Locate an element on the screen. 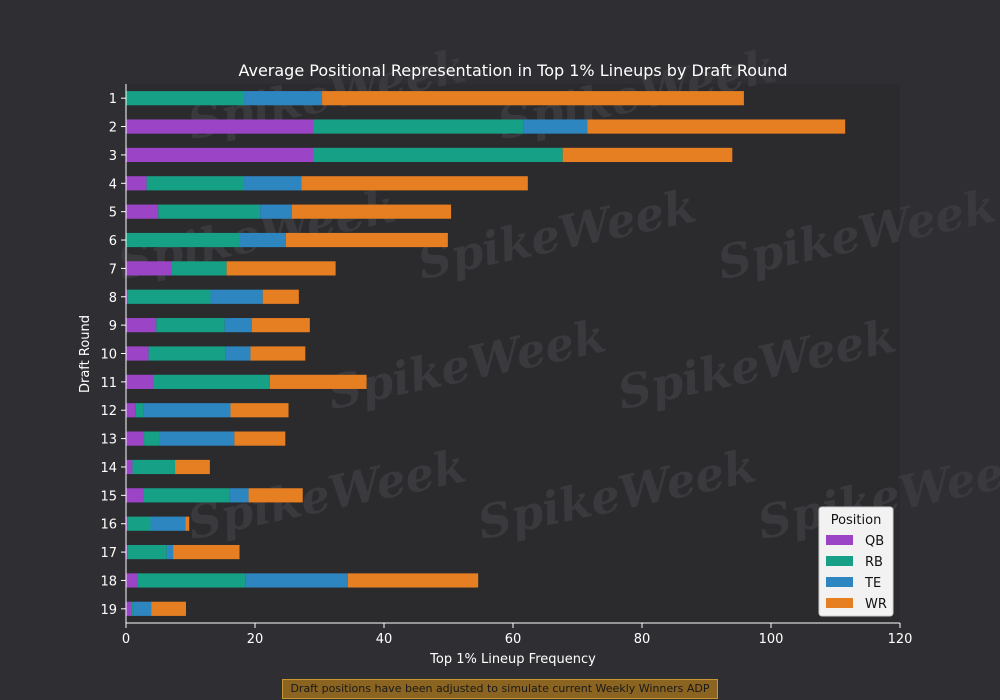 The height and width of the screenshot is (700, 1000). bar-round-18-qb is located at coordinates (132, 580).